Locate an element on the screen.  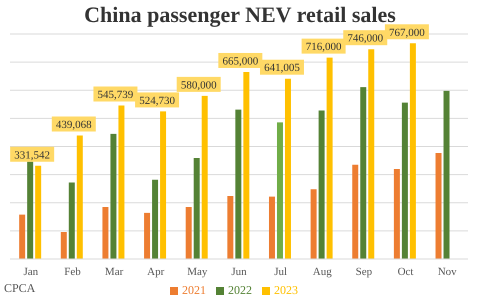
text: CPCA is located at coordinates (20, 288).